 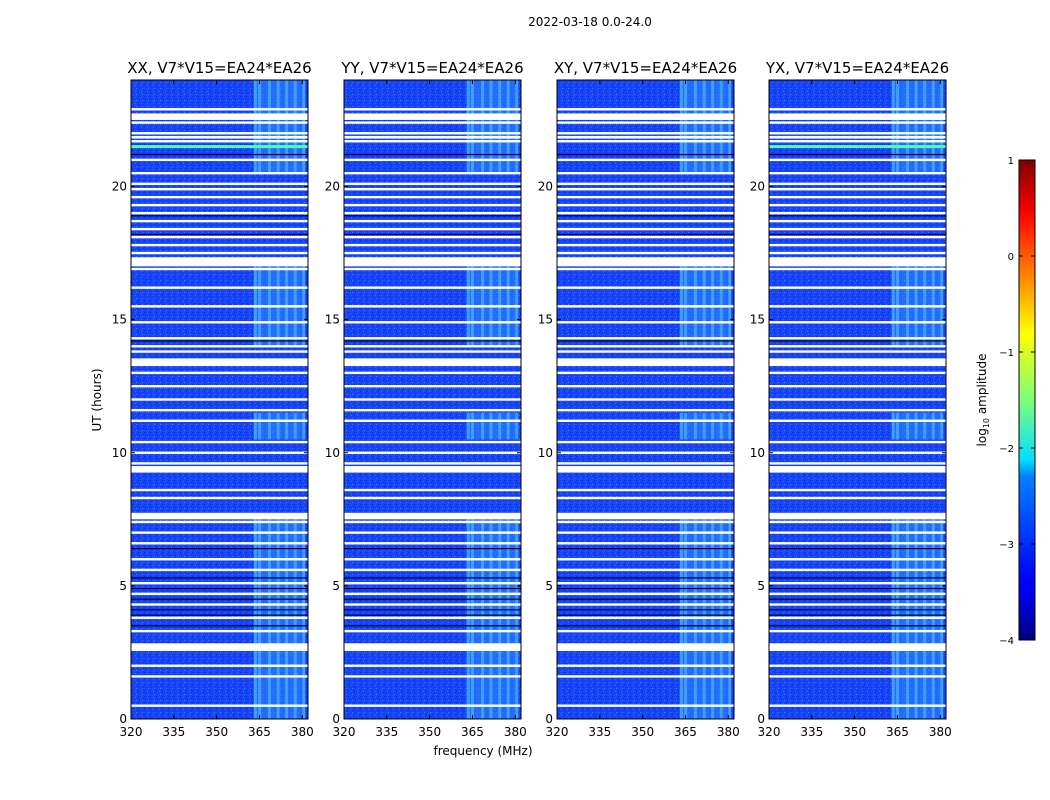 What do you see at coordinates (986, 423) in the screenshot?
I see `colorbar-label-sub: 10` at bounding box center [986, 423].